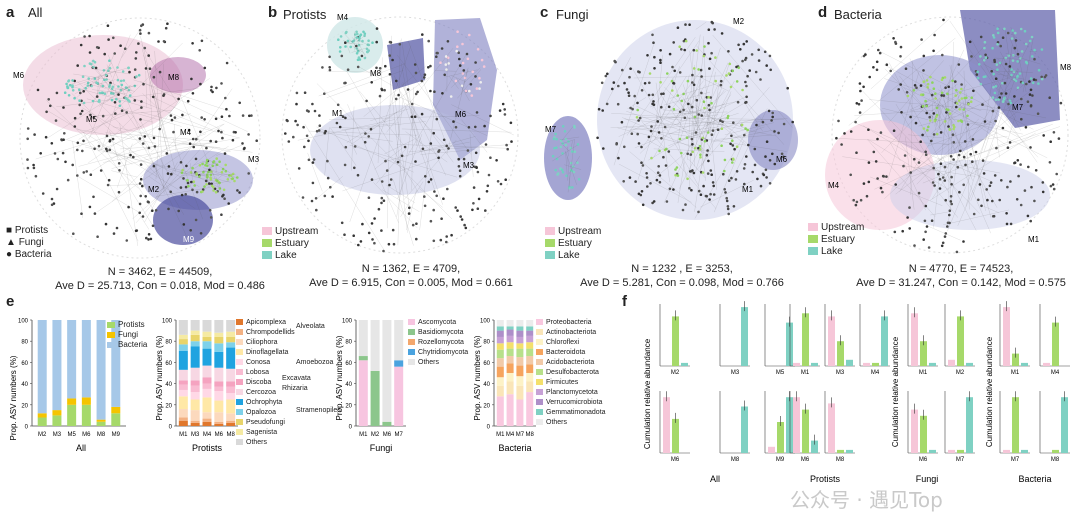 This screenshot has width=1080, height=513. What do you see at coordinates (230, 422) in the screenshot?
I see `bar-M8-Chrompodellids` at bounding box center [230, 422].